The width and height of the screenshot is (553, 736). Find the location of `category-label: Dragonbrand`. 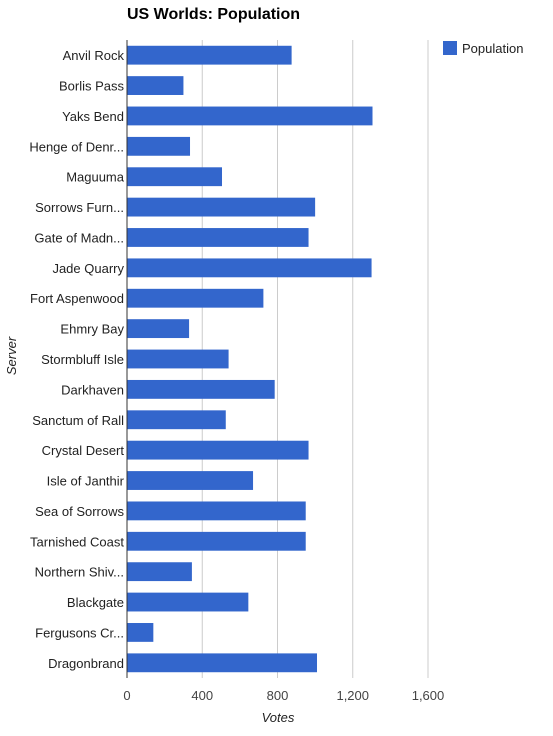

category-label: Dragonbrand is located at coordinates (86, 663).